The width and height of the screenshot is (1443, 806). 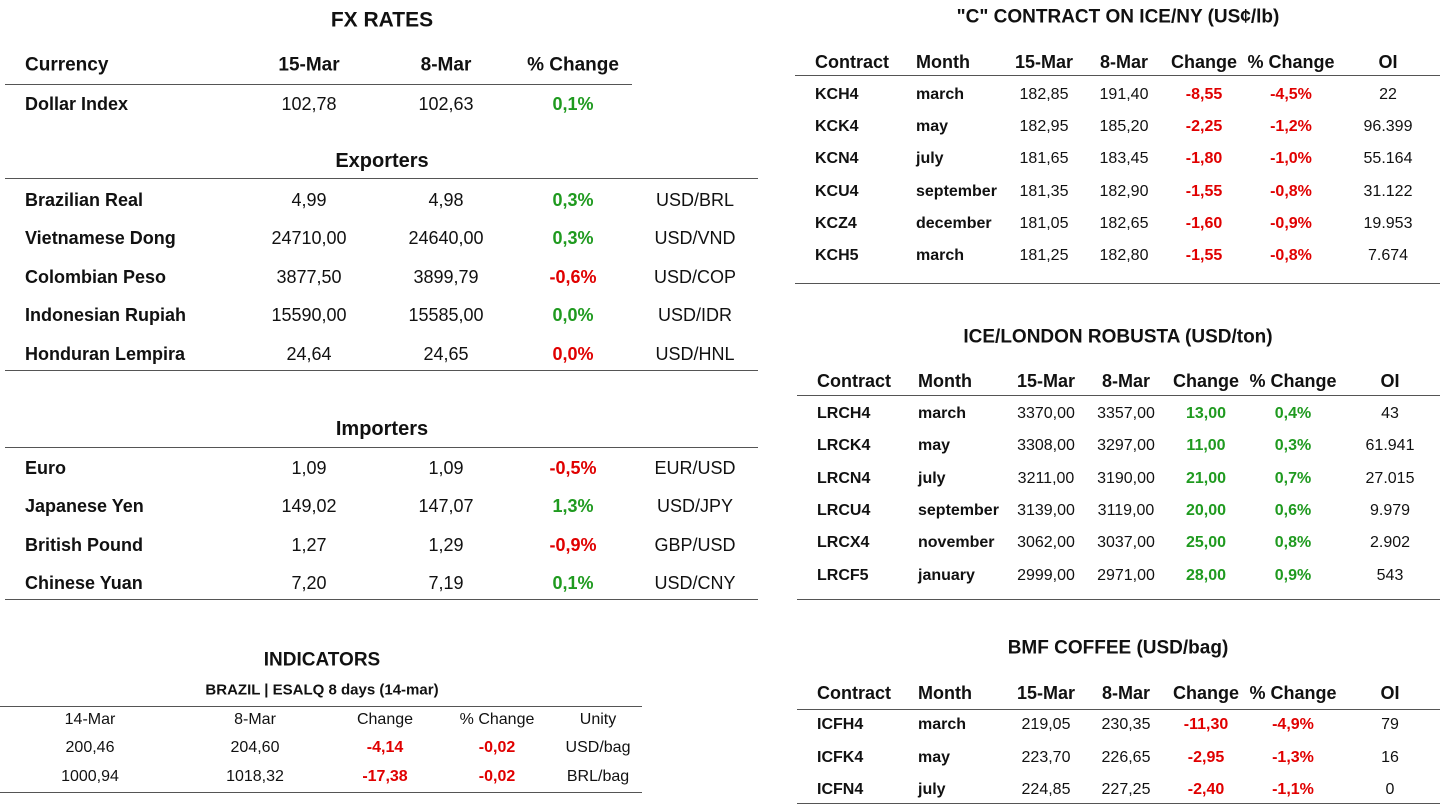 What do you see at coordinates (1046, 543) in the screenshot?
I see `cell: 3062,00` at bounding box center [1046, 543].